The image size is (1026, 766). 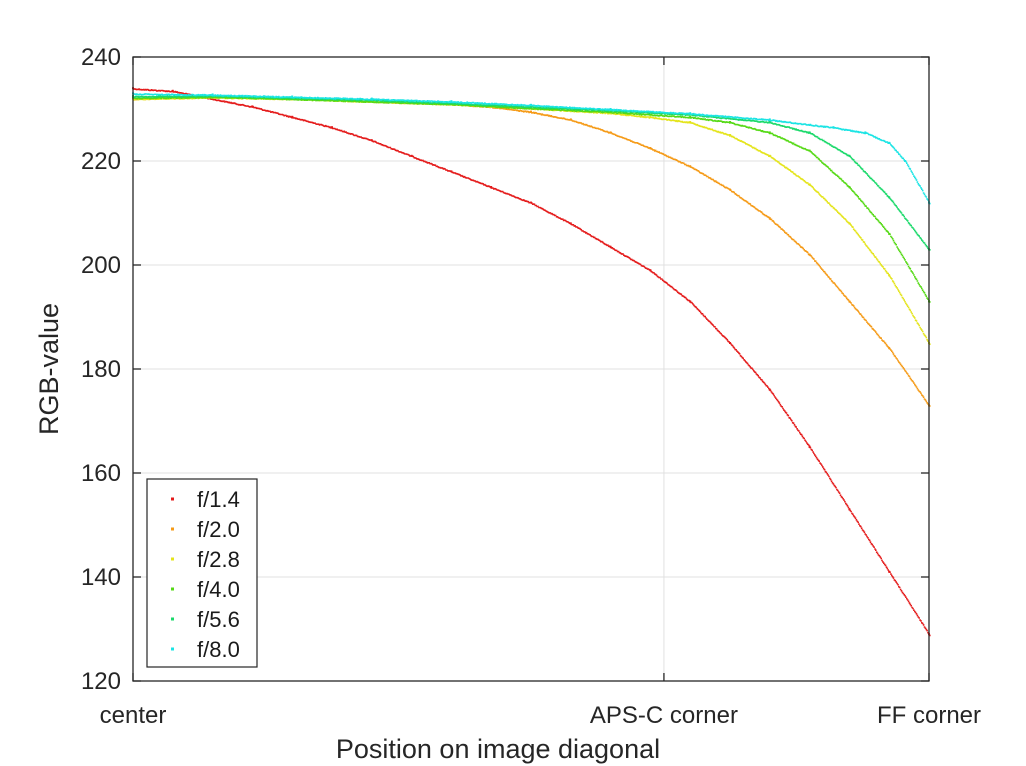 What do you see at coordinates (133, 715) in the screenshot?
I see `x-tick-label: center` at bounding box center [133, 715].